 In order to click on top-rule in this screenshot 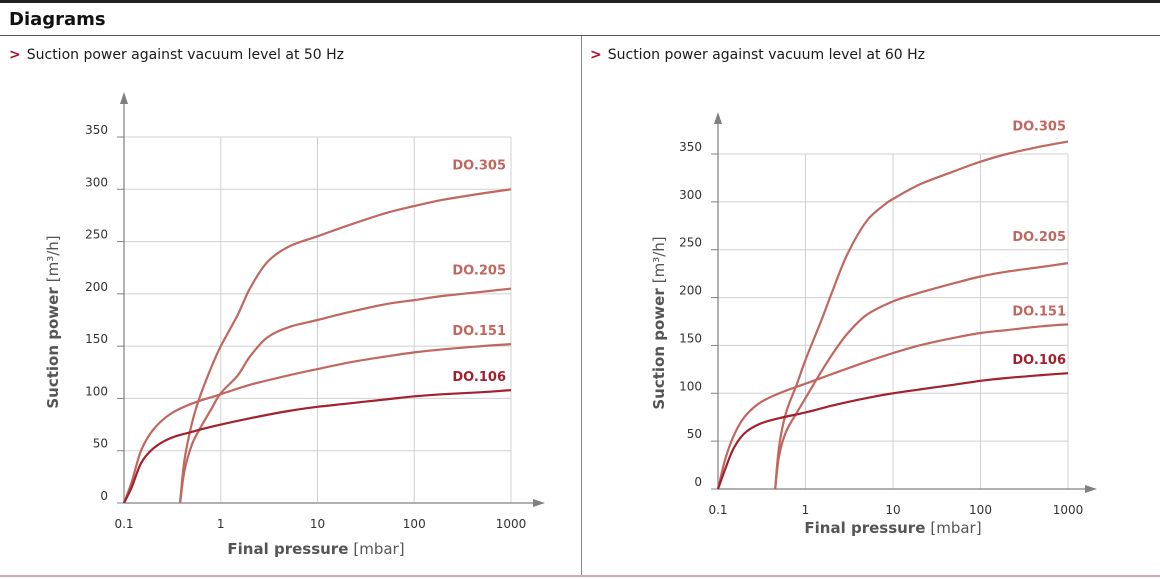, I will do `click(580, 1)`.